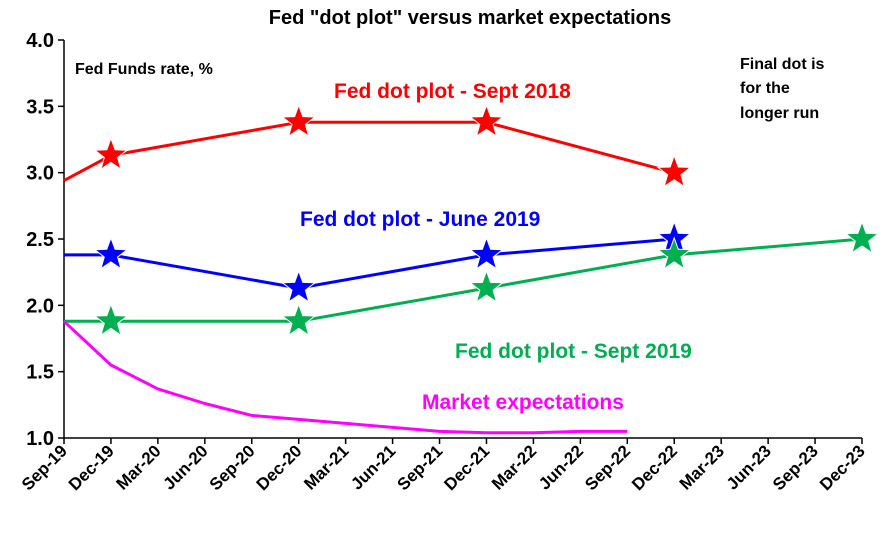  Describe the element at coordinates (420, 219) in the screenshot. I see `series-label-june-2019: Fed dot plot - June 2019` at that location.